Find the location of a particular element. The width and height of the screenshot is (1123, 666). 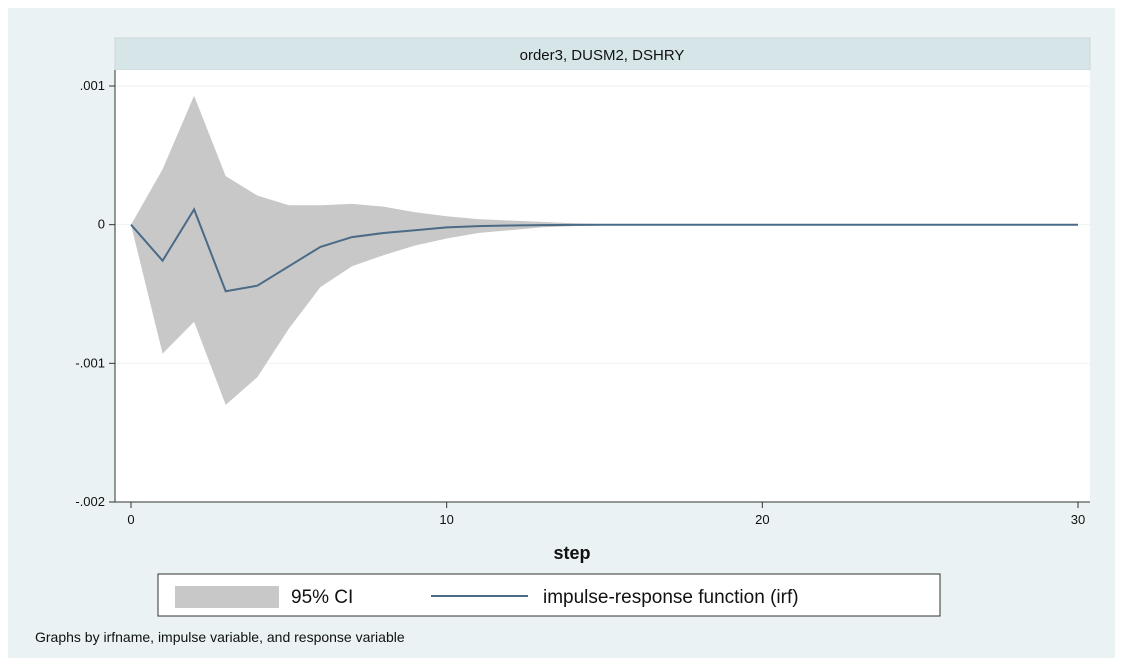

x-tick-label: 20 is located at coordinates (762, 519).